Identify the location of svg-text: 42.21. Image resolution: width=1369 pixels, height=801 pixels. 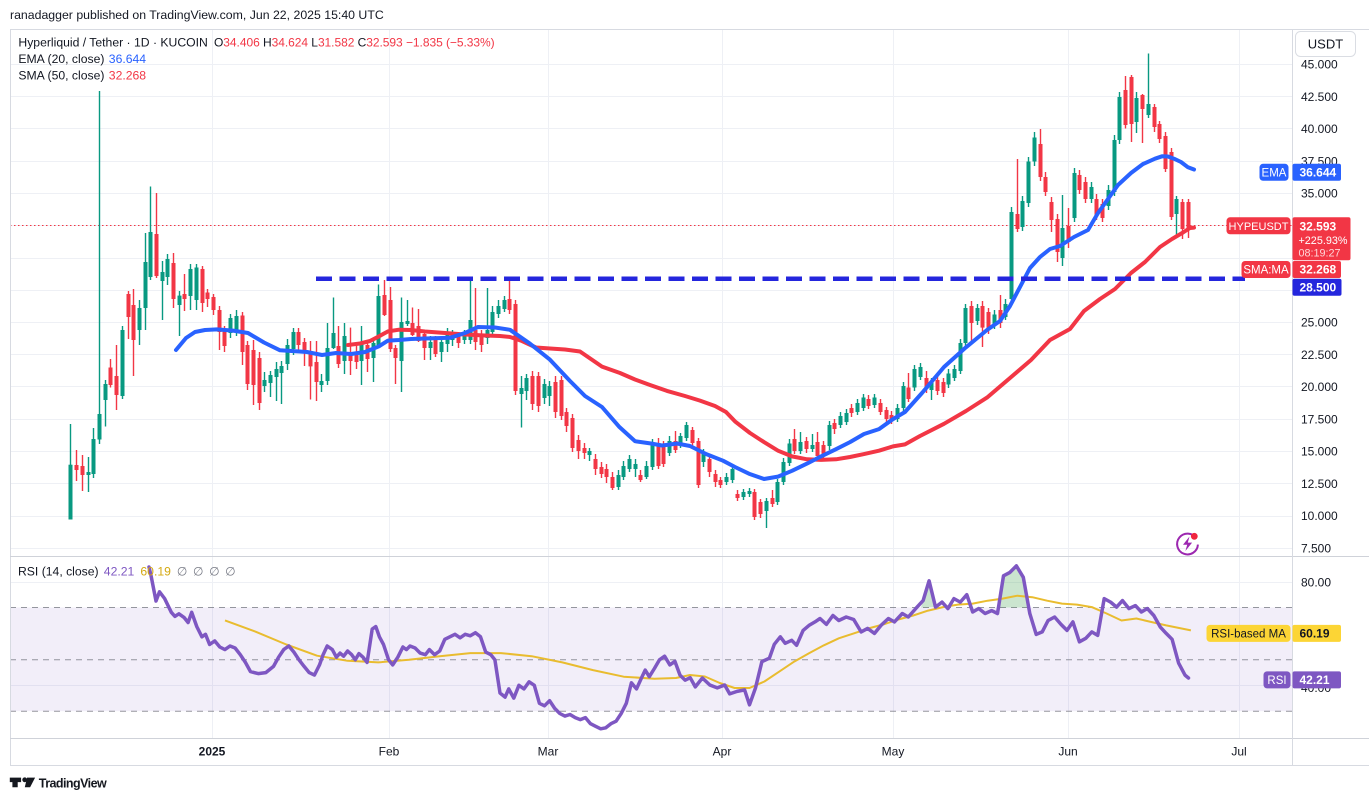
(1315, 680).